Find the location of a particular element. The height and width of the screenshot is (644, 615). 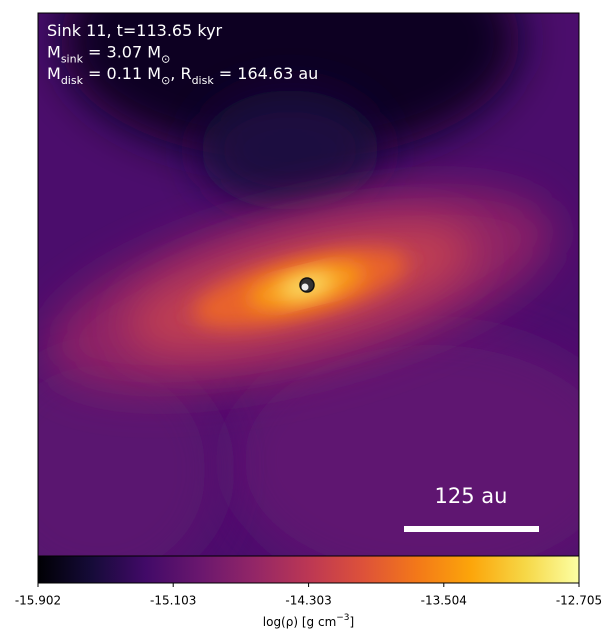

text-segment: R is located at coordinates (185, 73).